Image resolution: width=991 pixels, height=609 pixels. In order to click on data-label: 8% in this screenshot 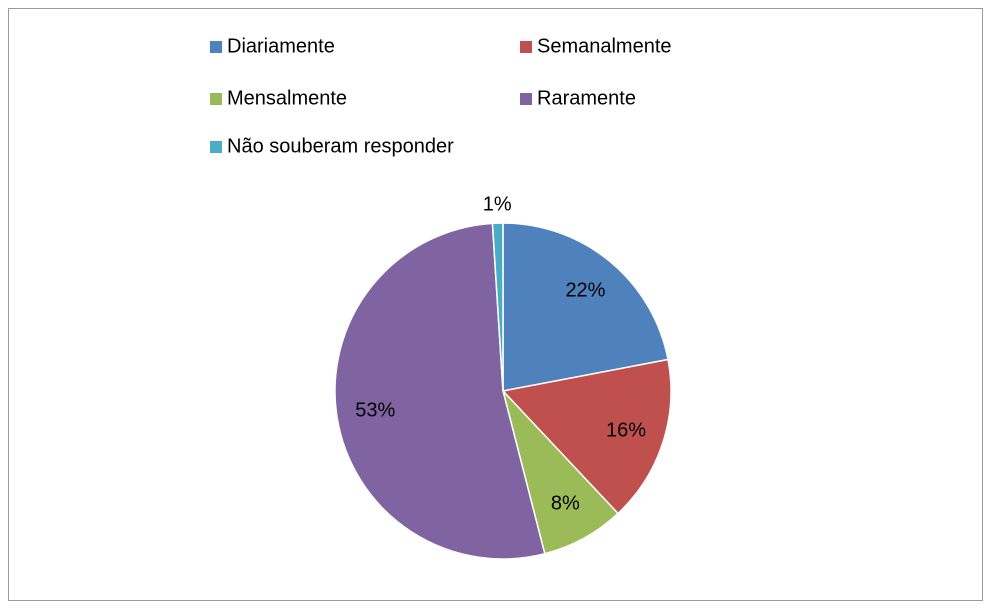, I will do `click(565, 504)`.